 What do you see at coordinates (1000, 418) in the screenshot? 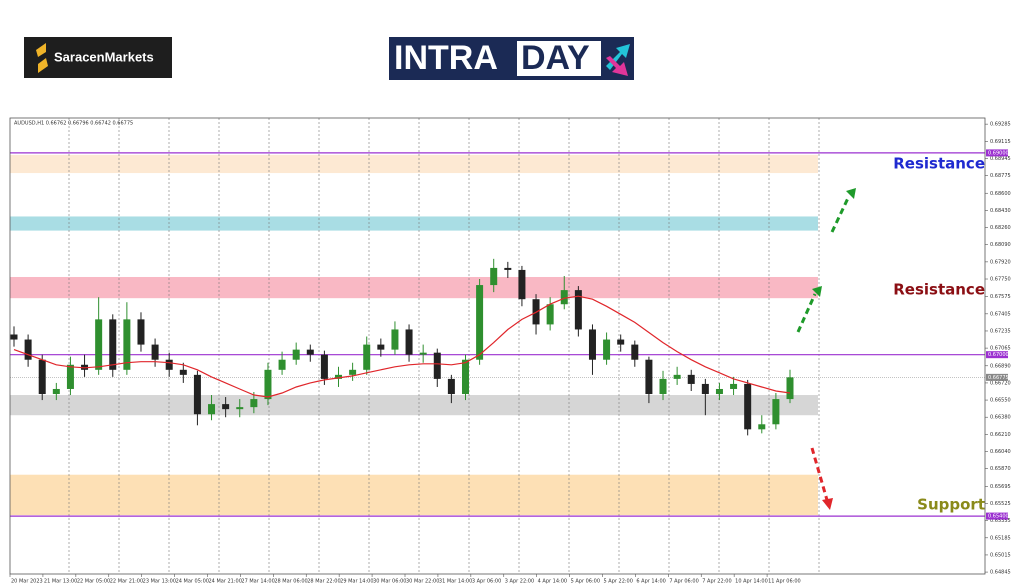
I see `y-tick-label: 0.66380` at bounding box center [1000, 418].